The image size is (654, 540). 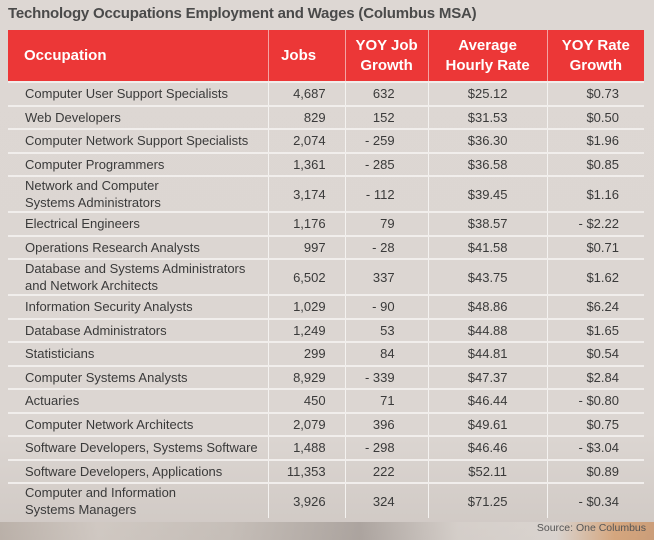 I want to click on cell-average-hourly-rate: $48.86, so click(x=487, y=306).